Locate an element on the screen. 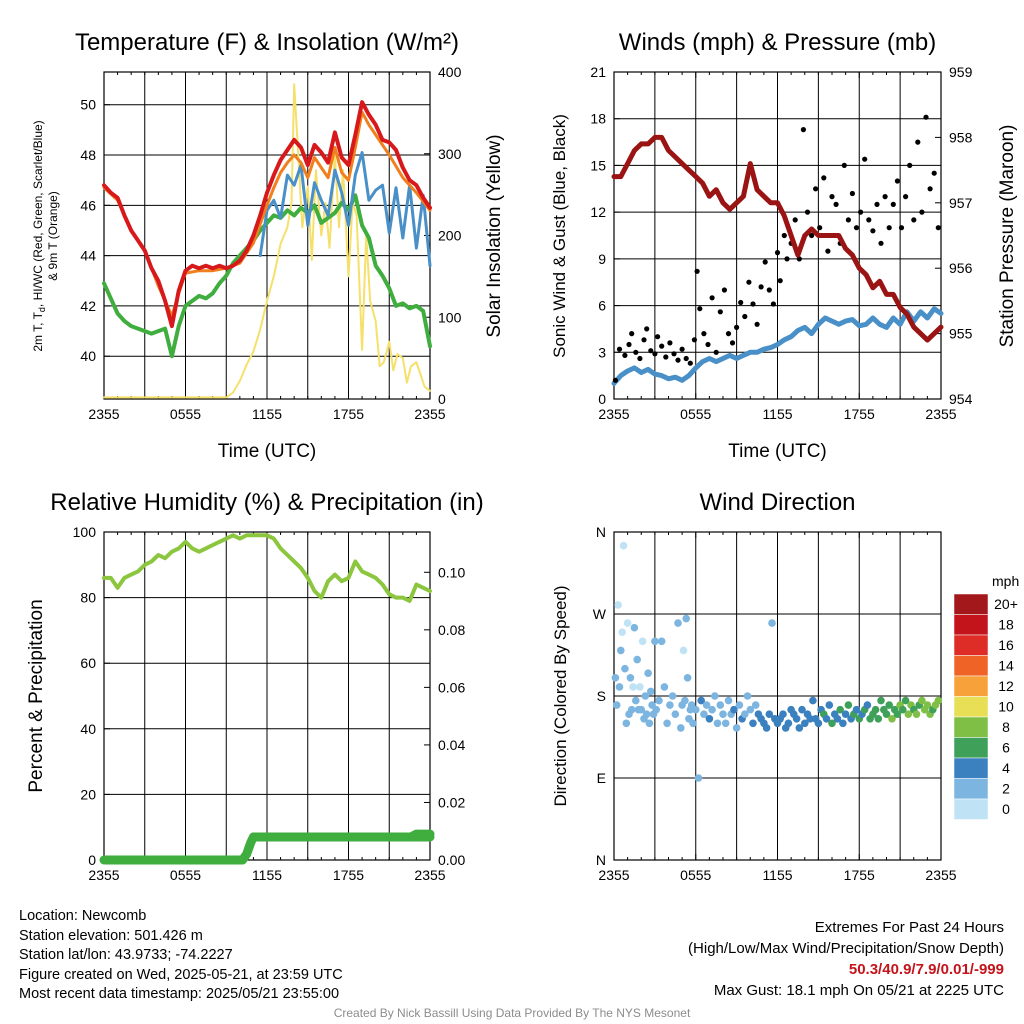  temp-xtick-label: 1155 is located at coordinates (267, 414).